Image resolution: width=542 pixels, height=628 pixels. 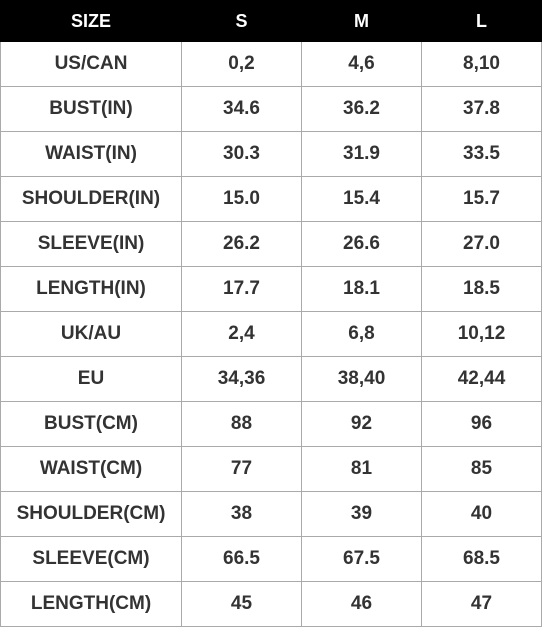 What do you see at coordinates (241, 64) in the screenshot?
I see `size-value: 0,2` at bounding box center [241, 64].